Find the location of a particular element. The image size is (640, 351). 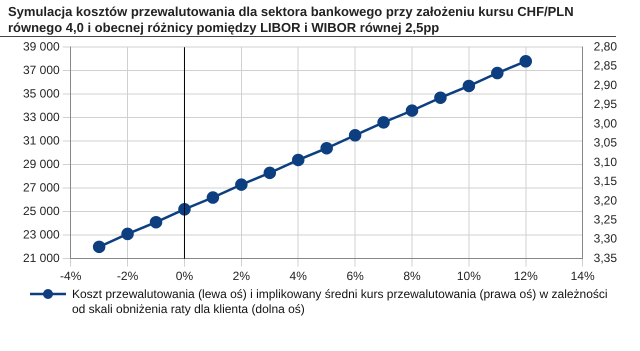

y-tick-label: 27 000 is located at coordinates (41, 187).